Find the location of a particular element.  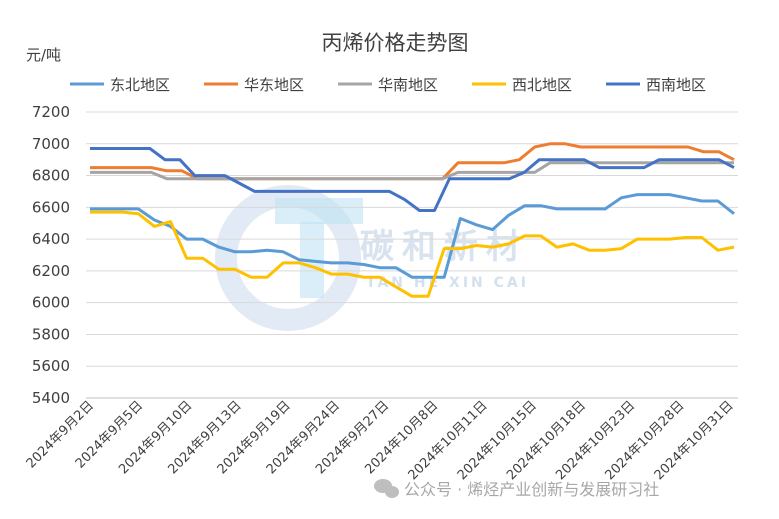

y-tick-label: 7000 is located at coordinates (51, 144).